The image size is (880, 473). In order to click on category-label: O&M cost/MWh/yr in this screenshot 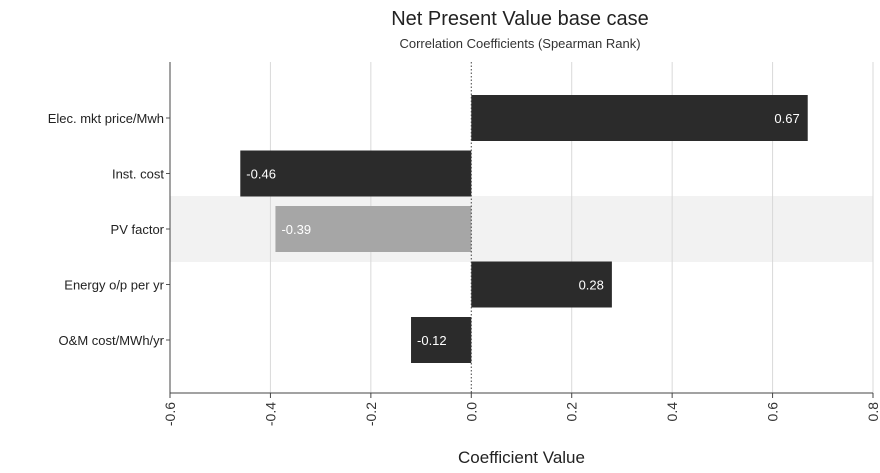, I will do `click(112, 340)`.